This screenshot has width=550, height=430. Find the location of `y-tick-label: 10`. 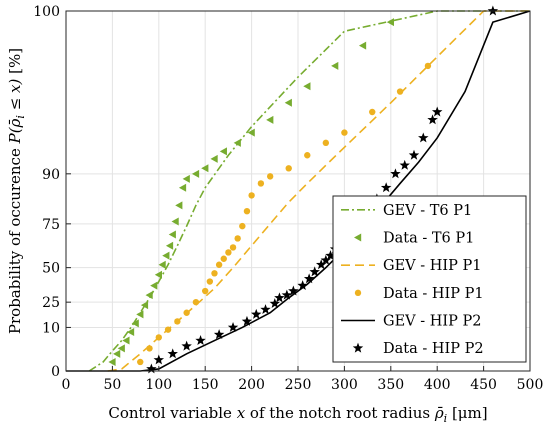

y-tick-label: 10 is located at coordinates (51, 328).